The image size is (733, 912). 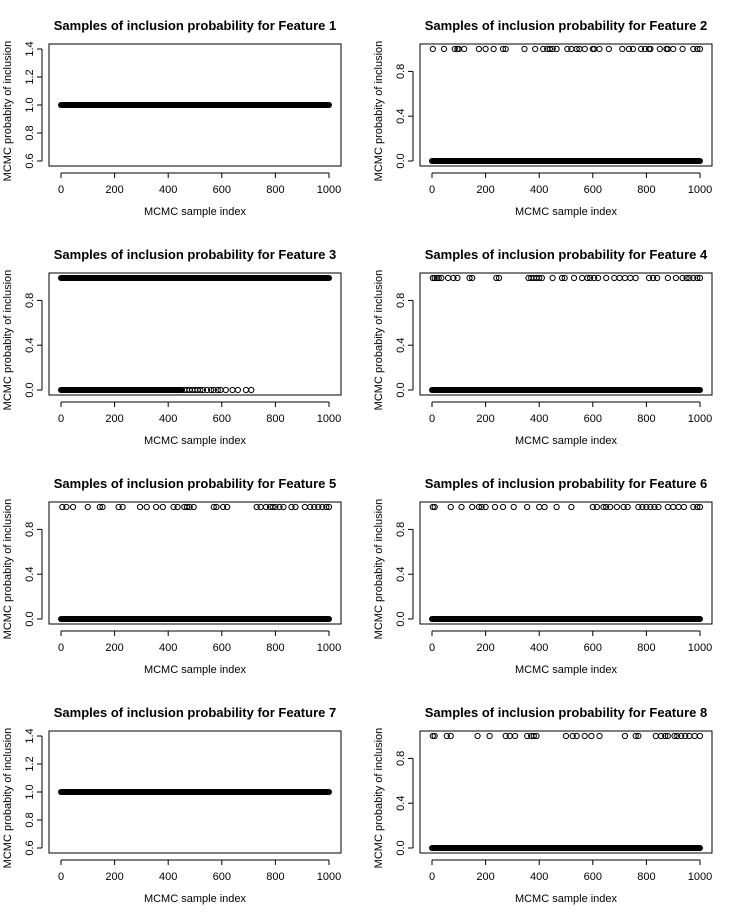 What do you see at coordinates (30, 48) in the screenshot?
I see `y-tick-label: 1.4` at bounding box center [30, 48].